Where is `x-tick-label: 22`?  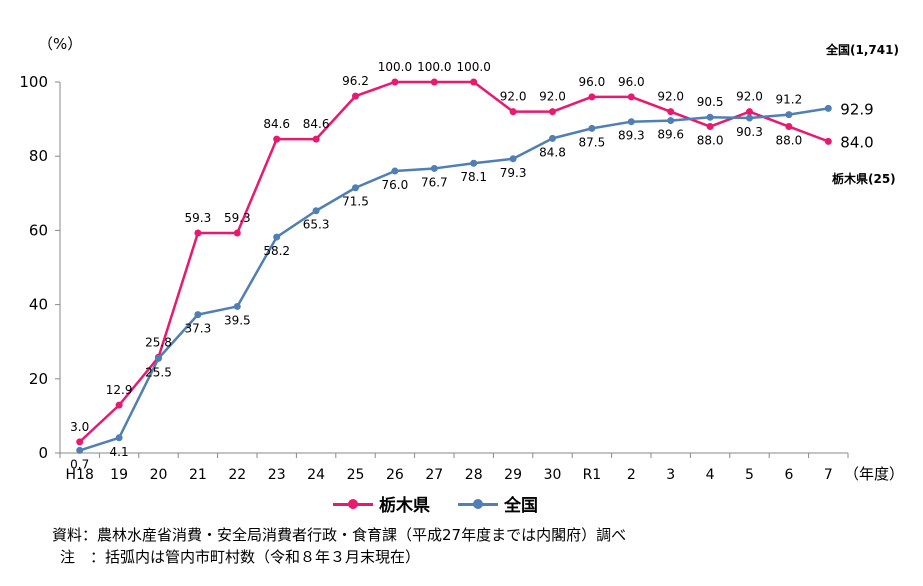
x-tick-label: 22 is located at coordinates (237, 475).